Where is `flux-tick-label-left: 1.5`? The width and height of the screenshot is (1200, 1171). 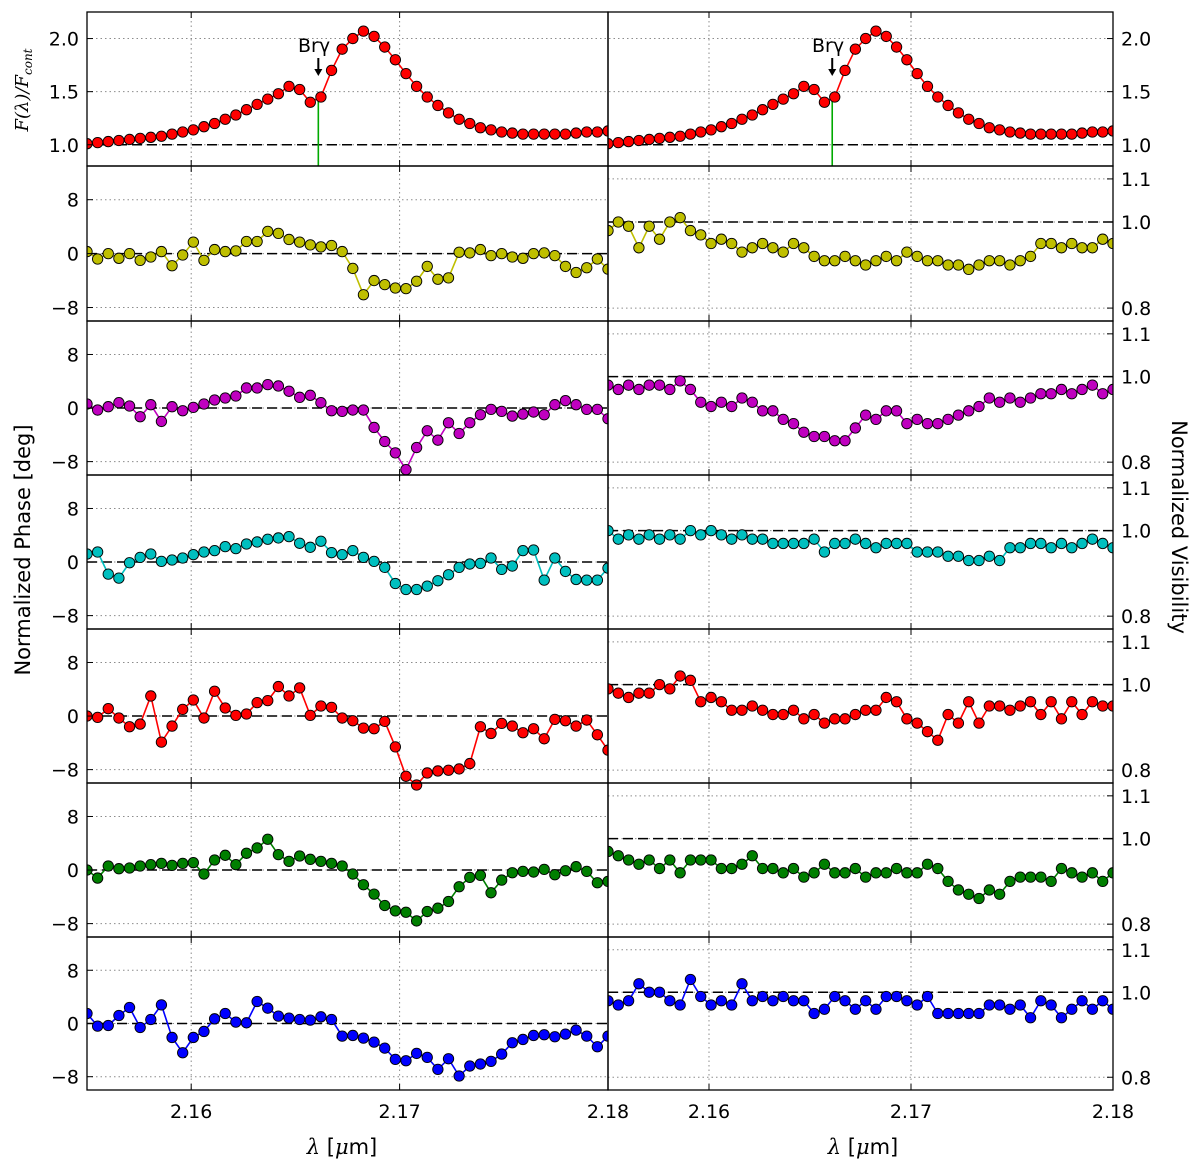 flux-tick-label-left: 1.5 is located at coordinates (64, 93).